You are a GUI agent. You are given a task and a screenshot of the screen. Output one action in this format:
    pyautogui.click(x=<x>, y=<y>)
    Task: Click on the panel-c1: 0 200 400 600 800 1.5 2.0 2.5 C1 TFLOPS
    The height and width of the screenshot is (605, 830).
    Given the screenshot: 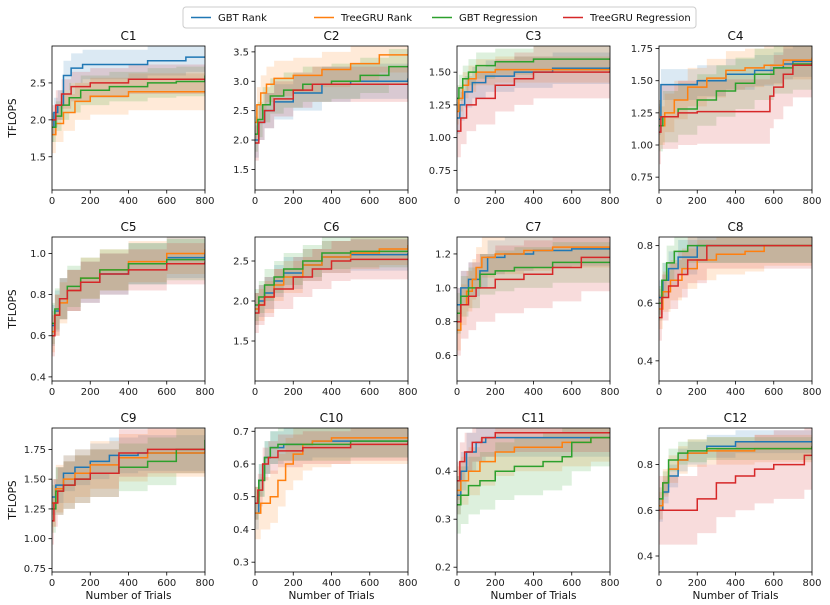 What is the action you would take?
    pyautogui.click(x=111, y=118)
    